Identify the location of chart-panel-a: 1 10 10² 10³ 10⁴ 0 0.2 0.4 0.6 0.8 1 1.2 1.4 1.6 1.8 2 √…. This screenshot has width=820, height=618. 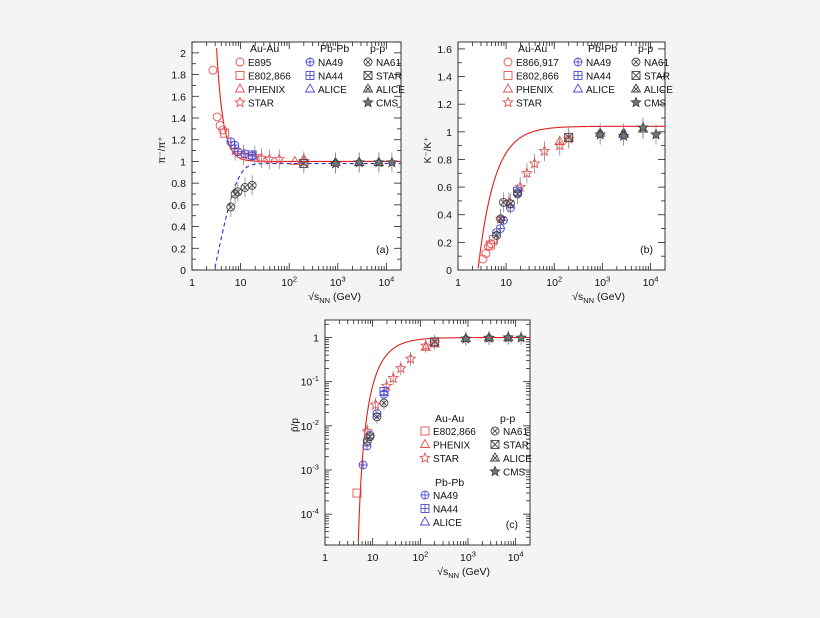
(281, 173).